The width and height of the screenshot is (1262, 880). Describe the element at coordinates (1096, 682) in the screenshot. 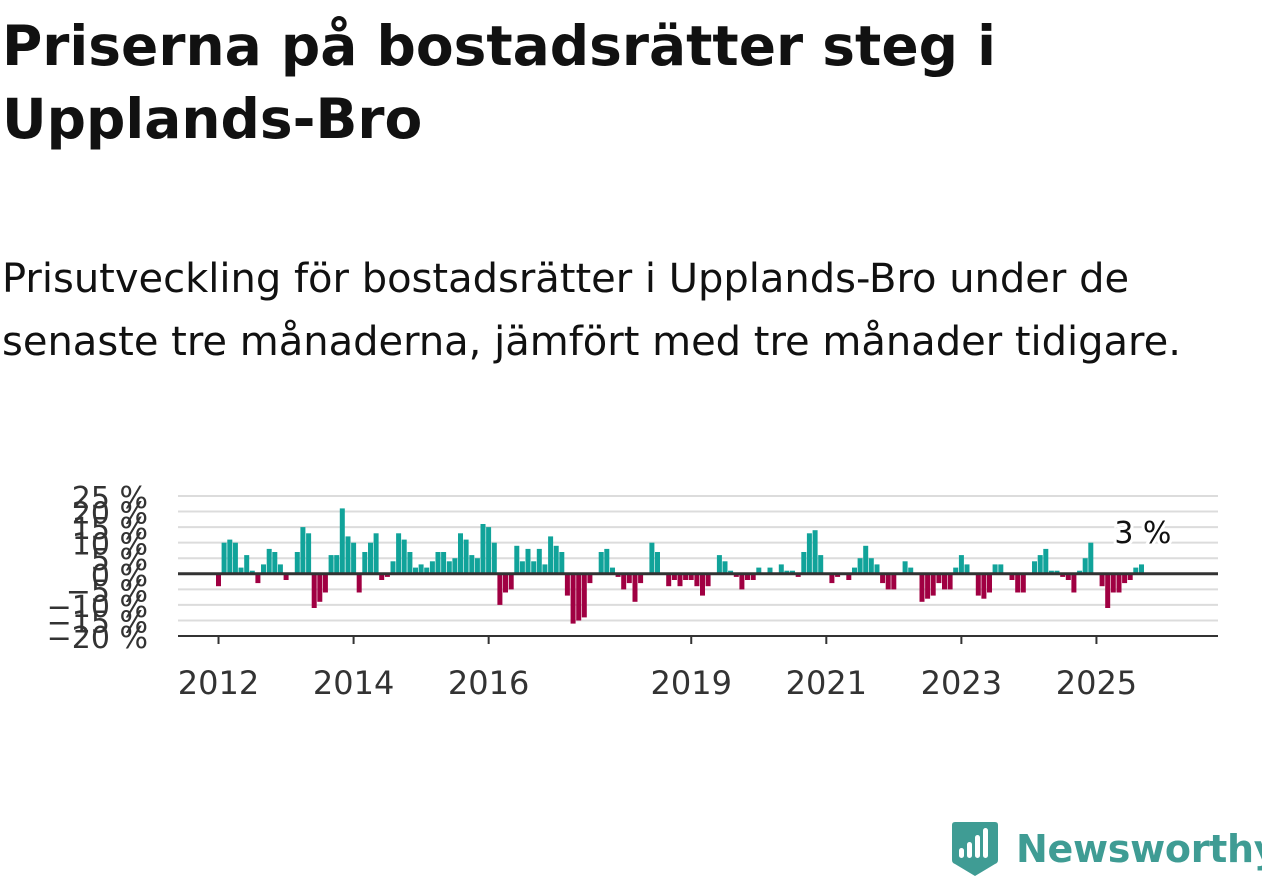

I see `x-tick-label: 2025` at that location.